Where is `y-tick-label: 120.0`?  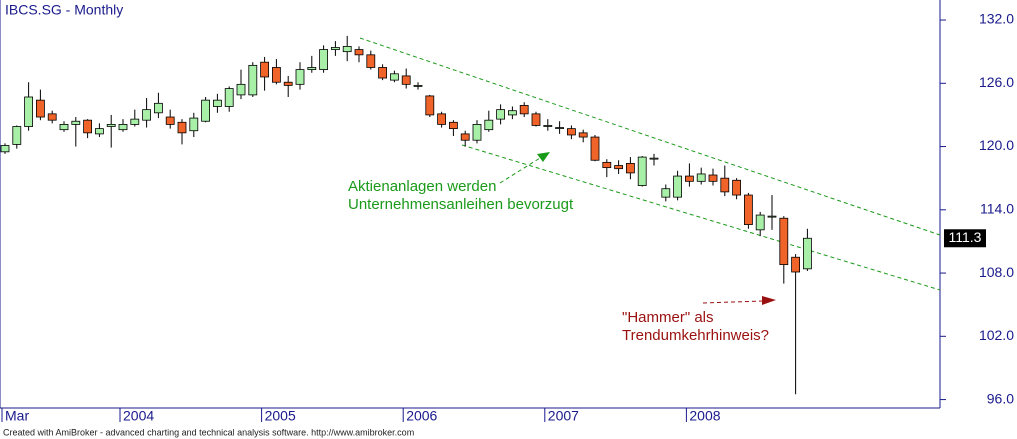
y-tick-label: 120.0 is located at coordinates (996, 145).